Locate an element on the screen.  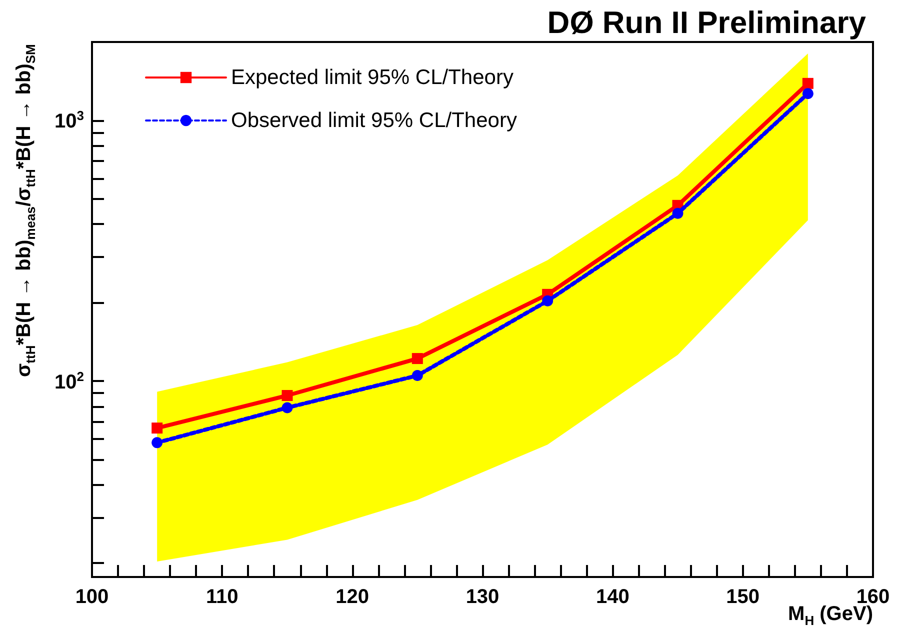
x-tick-label: 130 is located at coordinates (483, 597).